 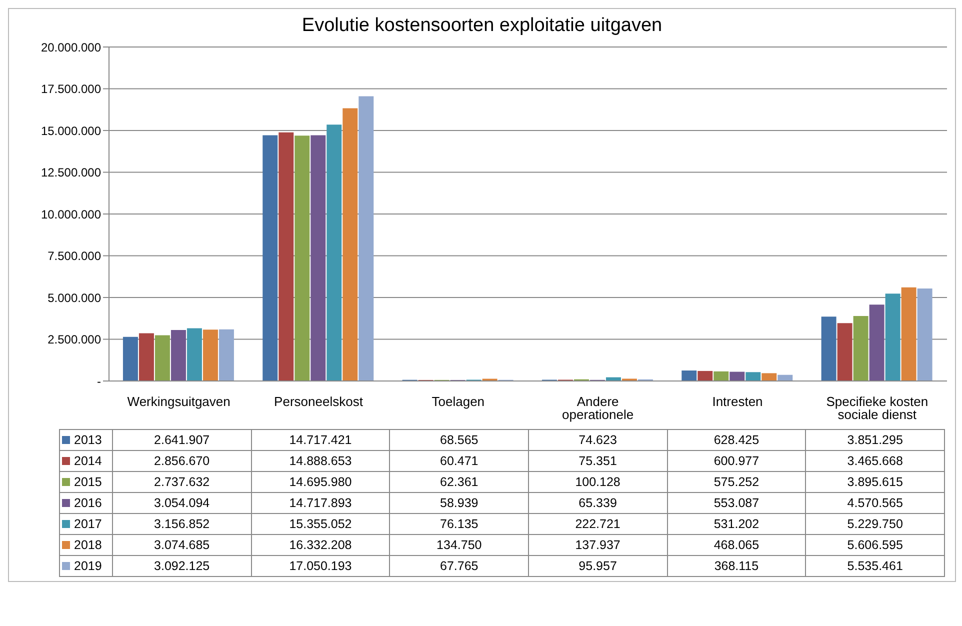 I want to click on y-tick-label: 20.000.000, so click(x=71, y=47).